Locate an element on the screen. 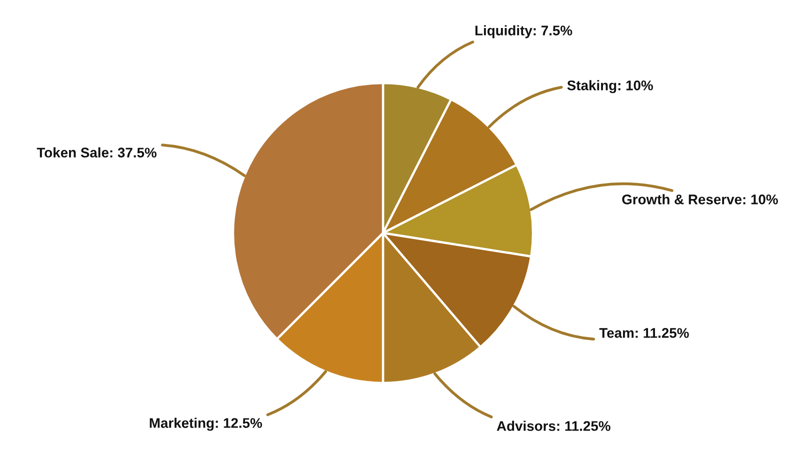  slice-label: Token Sale: 37.5% is located at coordinates (96, 152).